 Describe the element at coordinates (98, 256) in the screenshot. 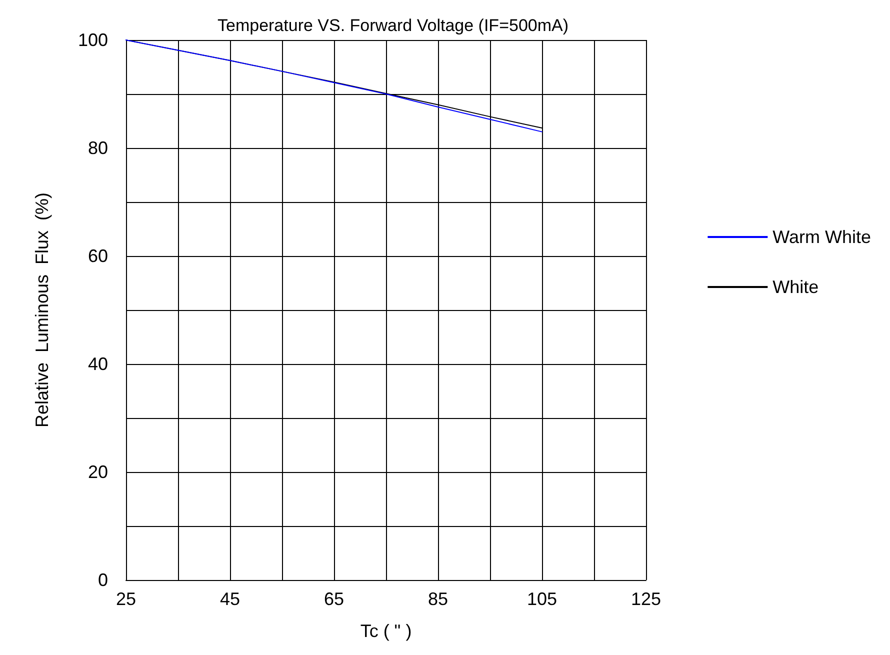

I see `y-tick-label: 60` at that location.